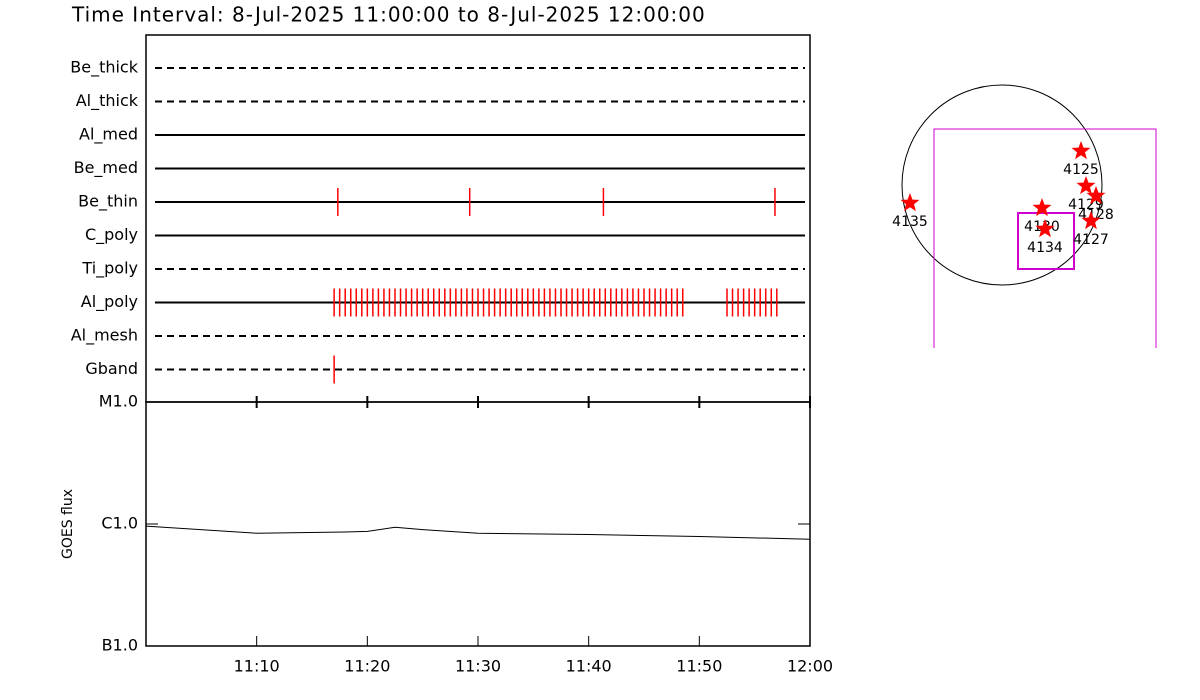 The height and width of the screenshot is (700, 1200). I want to click on y-tick-label: B1.0, so click(120, 645).